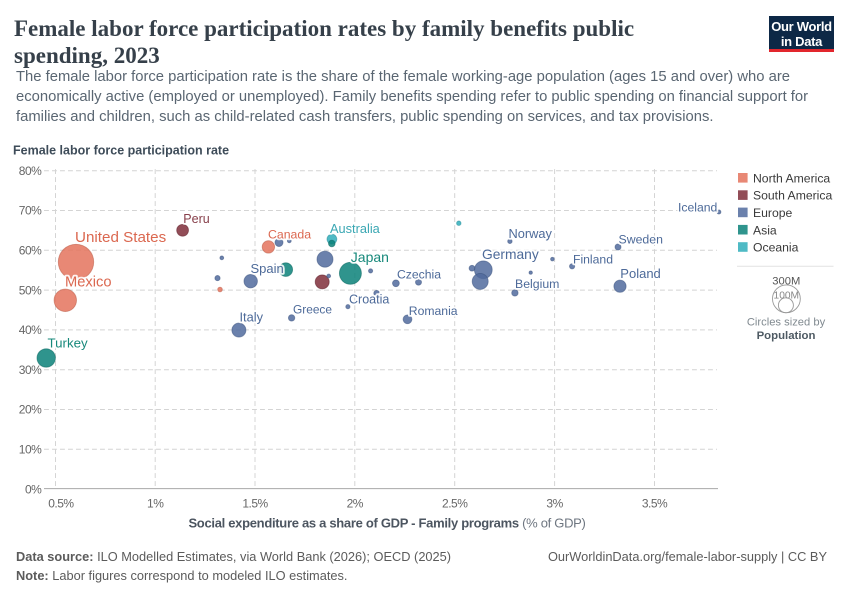  Describe the element at coordinates (776, 248) in the screenshot. I see `svg-text: Oceania` at that location.